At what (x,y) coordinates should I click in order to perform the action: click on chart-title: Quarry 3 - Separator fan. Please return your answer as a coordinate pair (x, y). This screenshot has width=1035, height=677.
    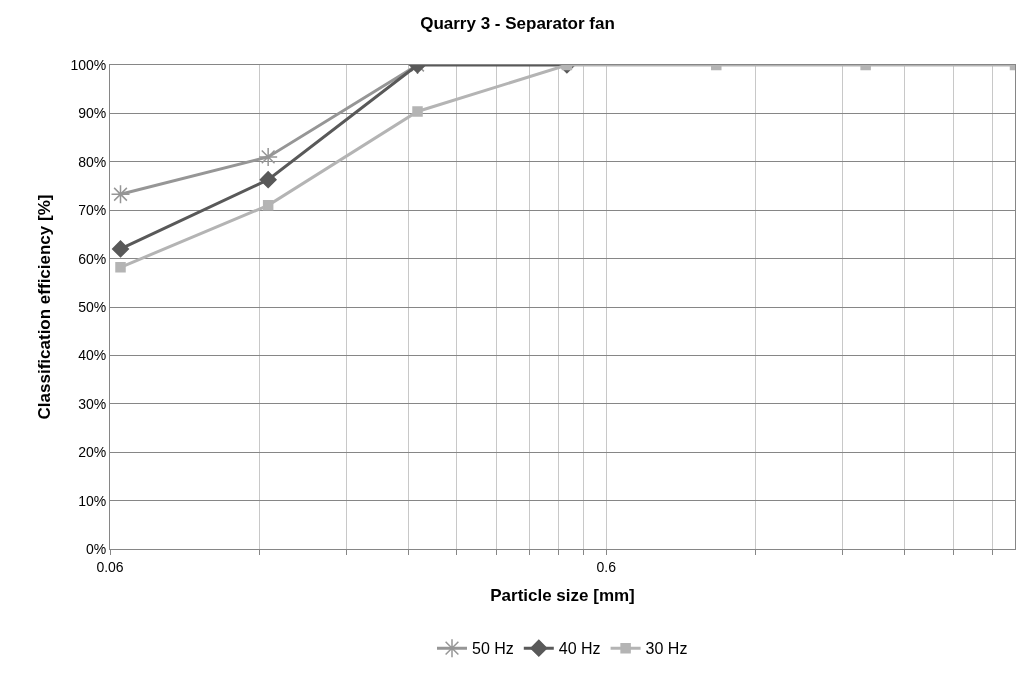
    Looking at the image, I should click on (517, 23).